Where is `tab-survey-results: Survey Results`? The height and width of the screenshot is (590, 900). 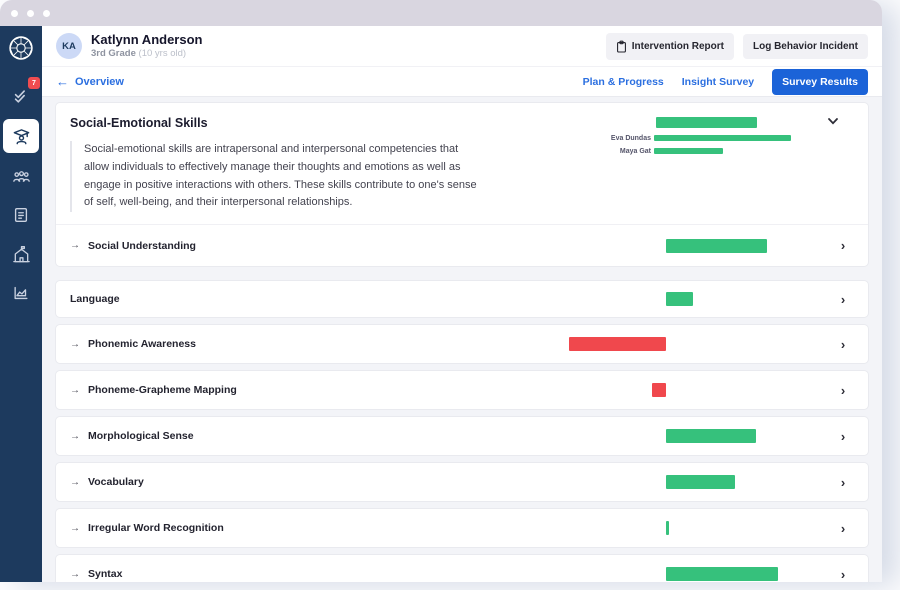 tab-survey-results: Survey Results is located at coordinates (820, 81).